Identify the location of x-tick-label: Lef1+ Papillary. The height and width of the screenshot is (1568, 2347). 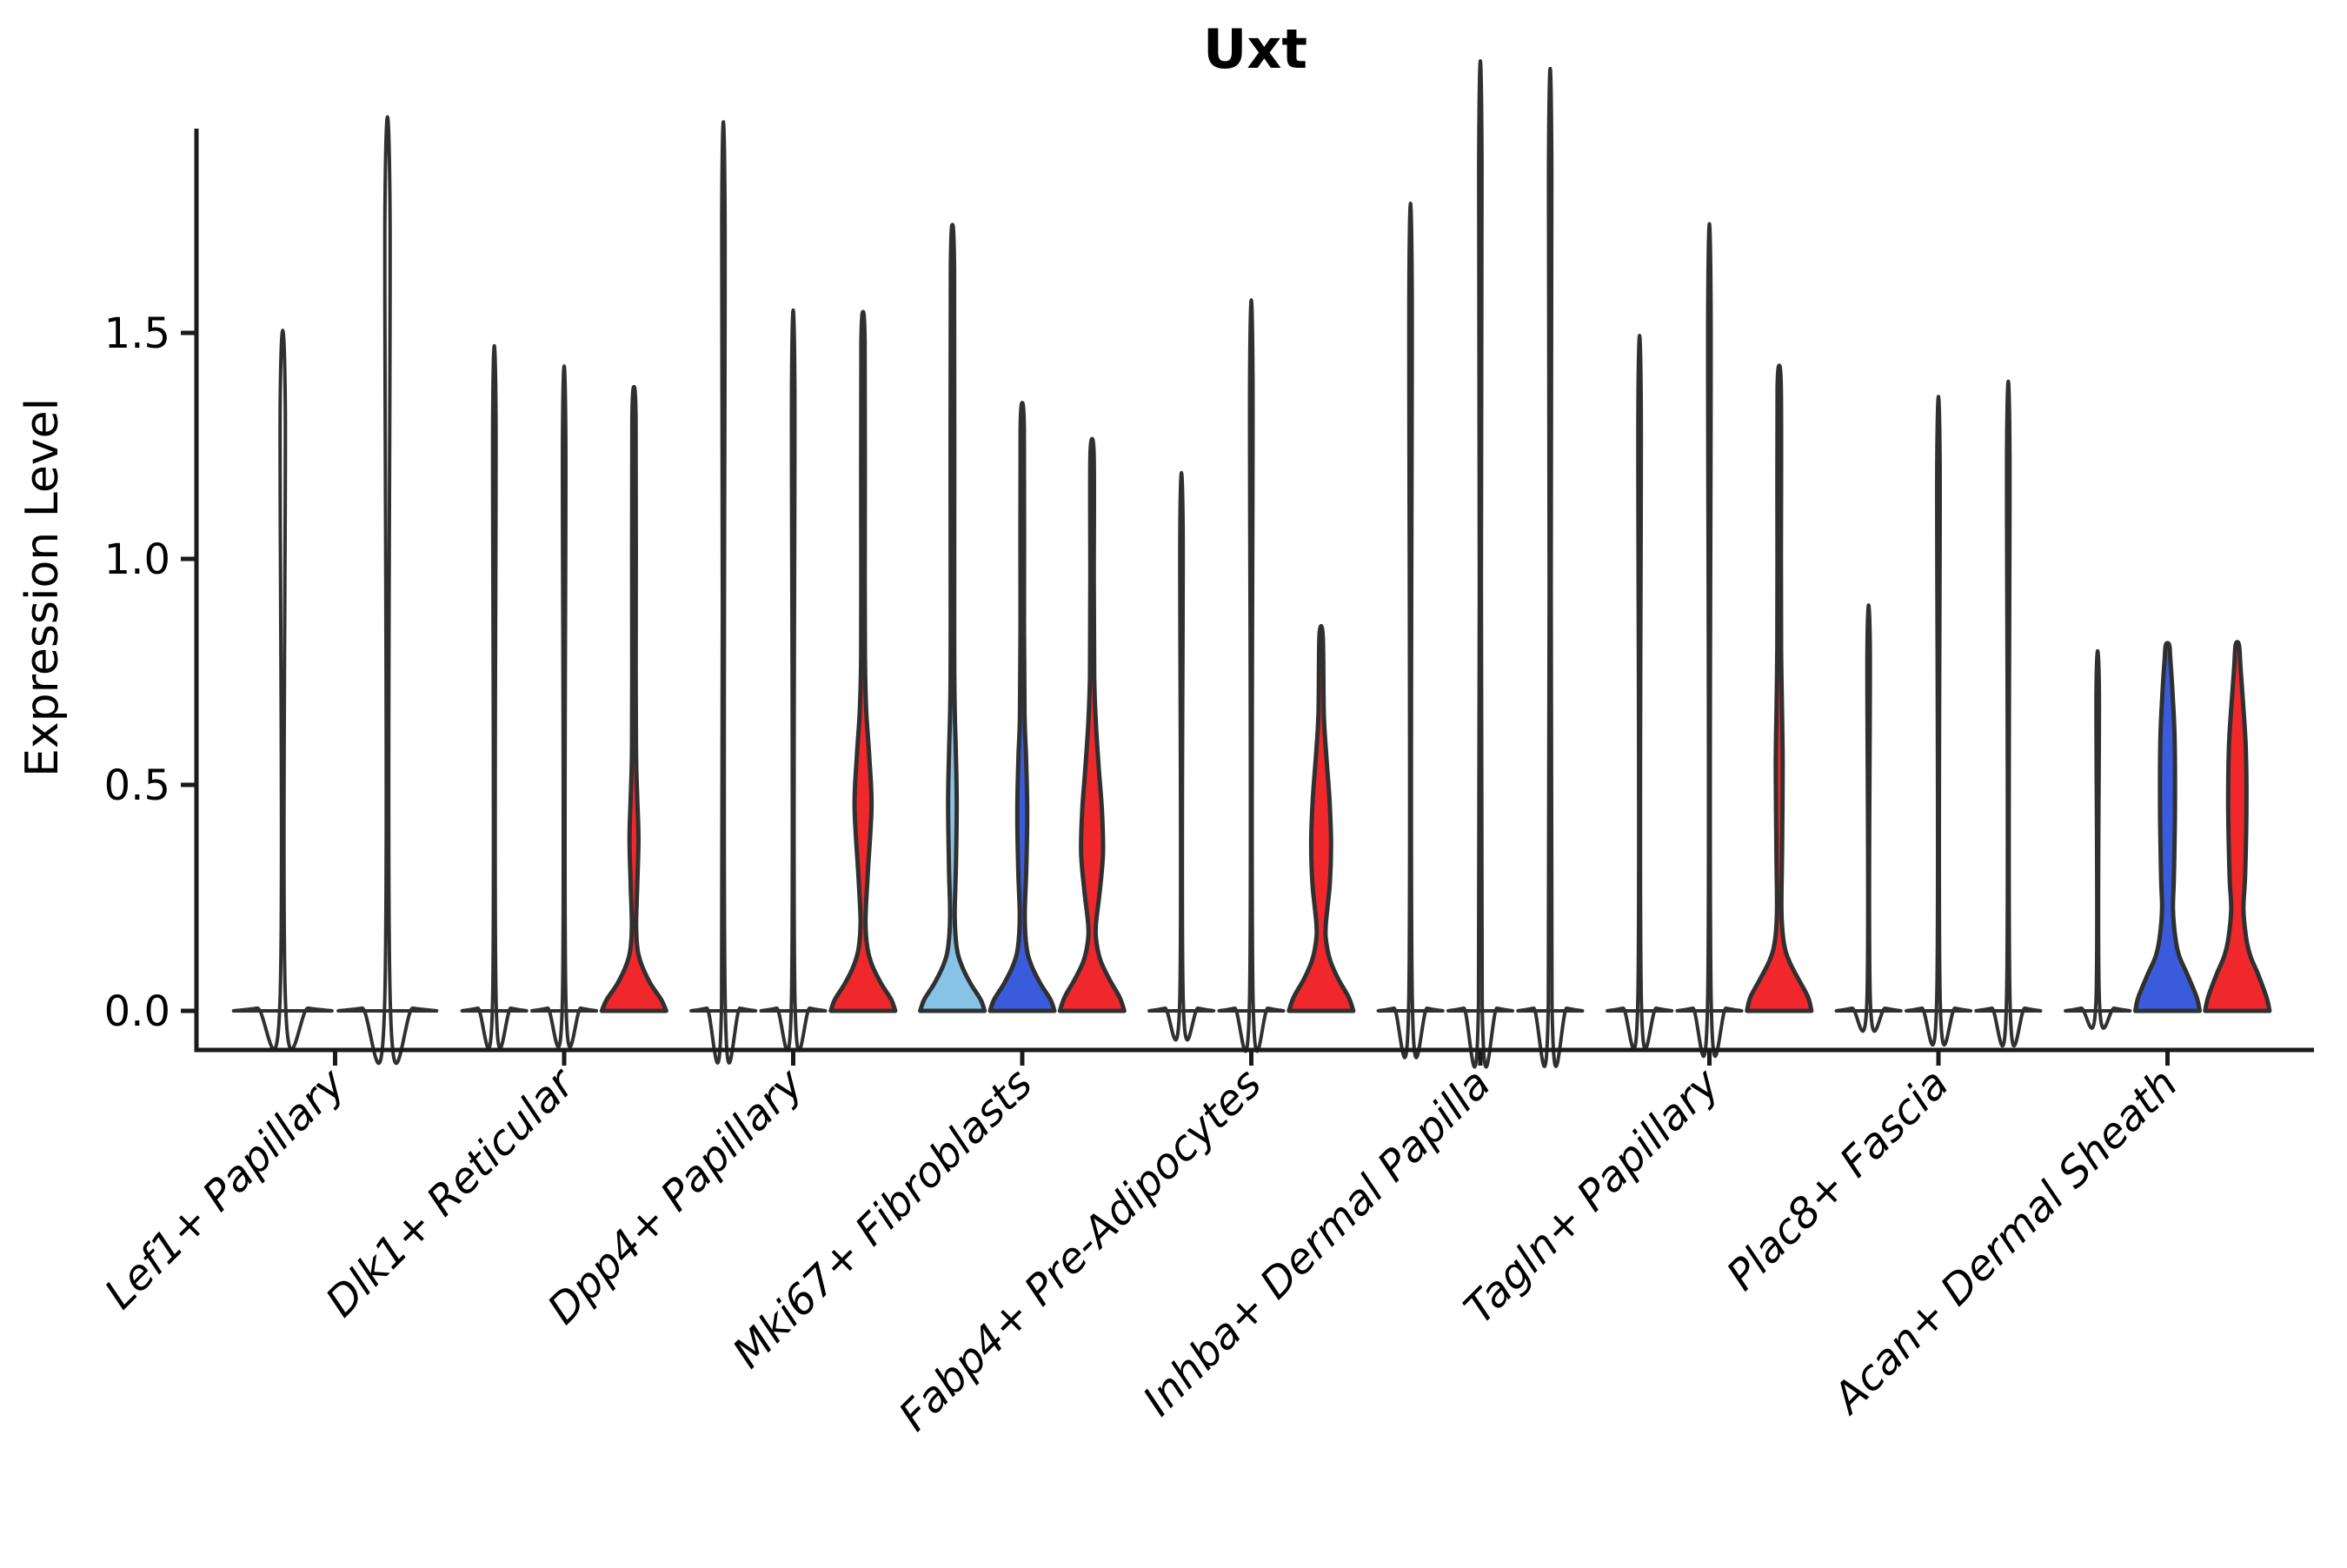
(226, 1189).